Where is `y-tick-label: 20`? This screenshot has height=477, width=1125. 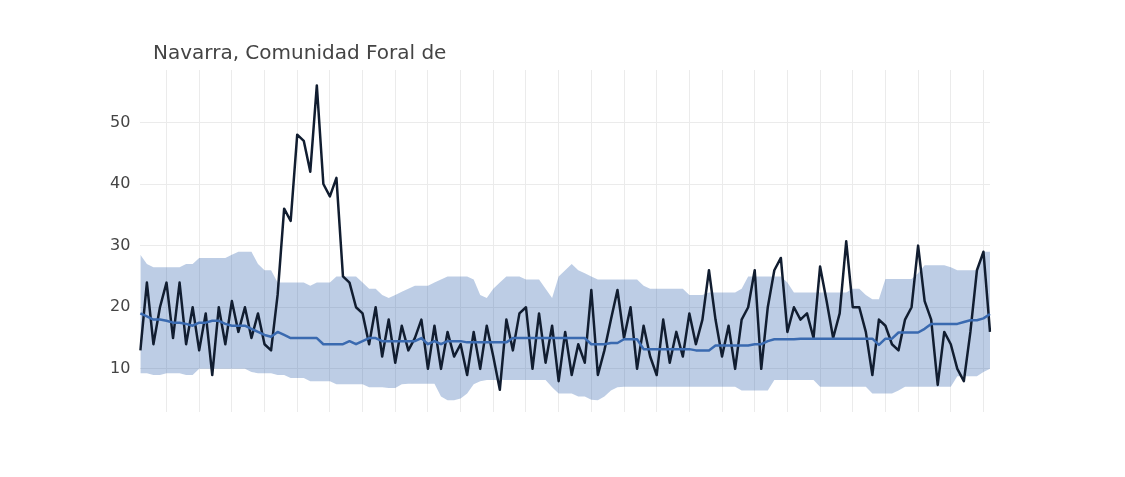 y-tick-label: 20 is located at coordinates (120, 306).